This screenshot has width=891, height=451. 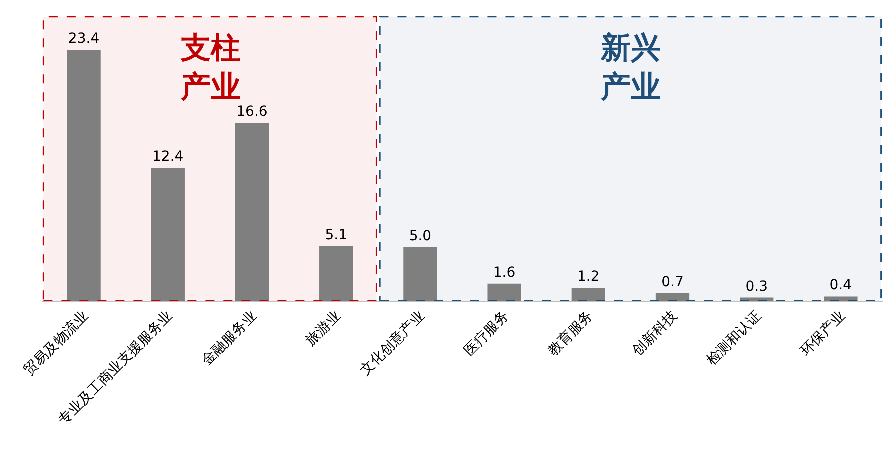 I want to click on data-label: 5.1, so click(x=336, y=235).